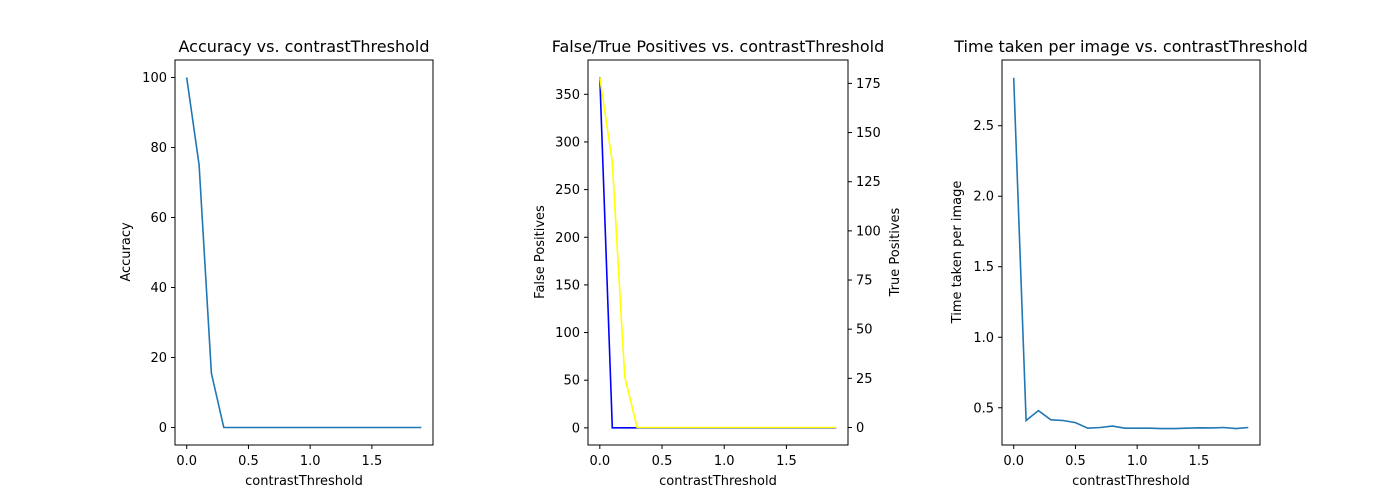 This screenshot has height=504, width=1400. What do you see at coordinates (304, 46) in the screenshot?
I see `chart-title: Accuracy vs. contrastThreshold` at bounding box center [304, 46].